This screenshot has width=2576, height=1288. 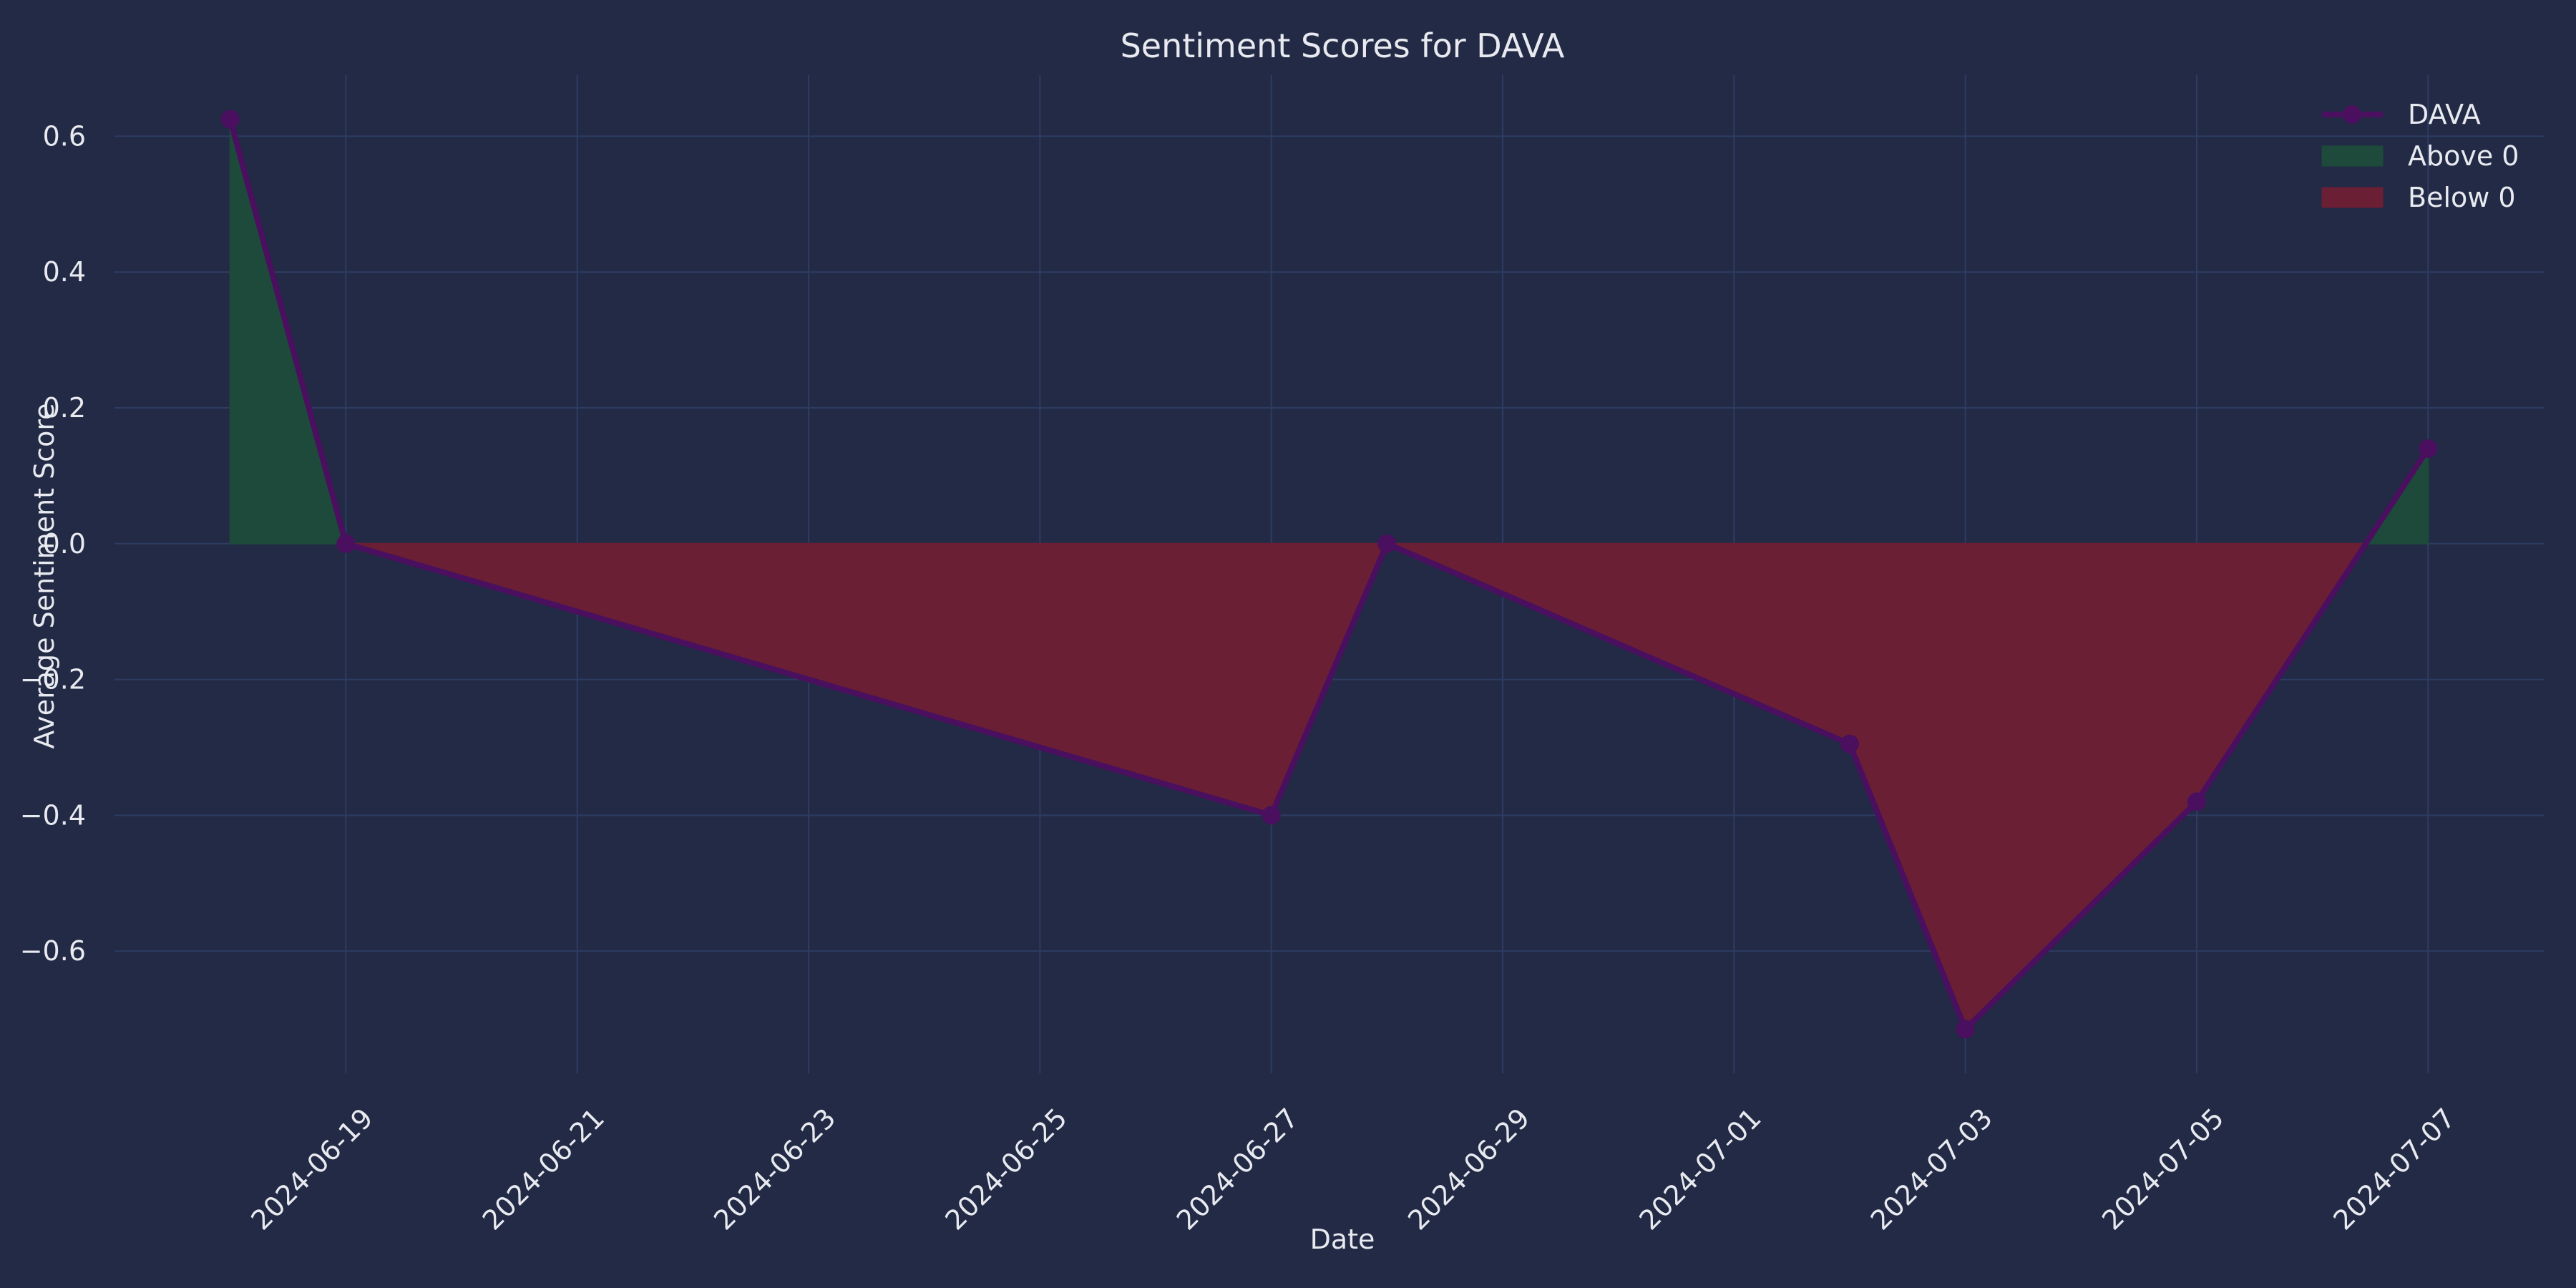 What do you see at coordinates (64, 272) in the screenshot?
I see `y-tick-label: 0.4` at bounding box center [64, 272].